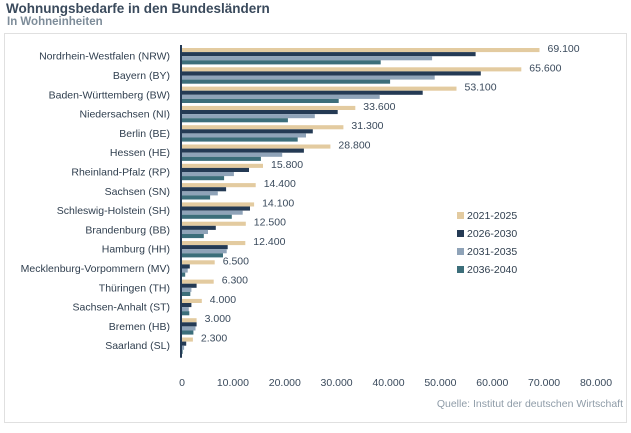 The height and width of the screenshot is (433, 631). I want to click on category-label: Mecklenburg-Vorpommern (MV), so click(95, 269).